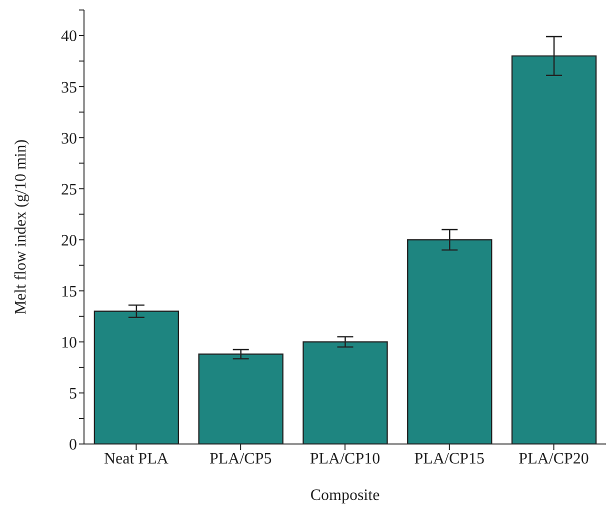  What do you see at coordinates (69, 241) in the screenshot?
I see `y-tick-label: 20` at bounding box center [69, 241].